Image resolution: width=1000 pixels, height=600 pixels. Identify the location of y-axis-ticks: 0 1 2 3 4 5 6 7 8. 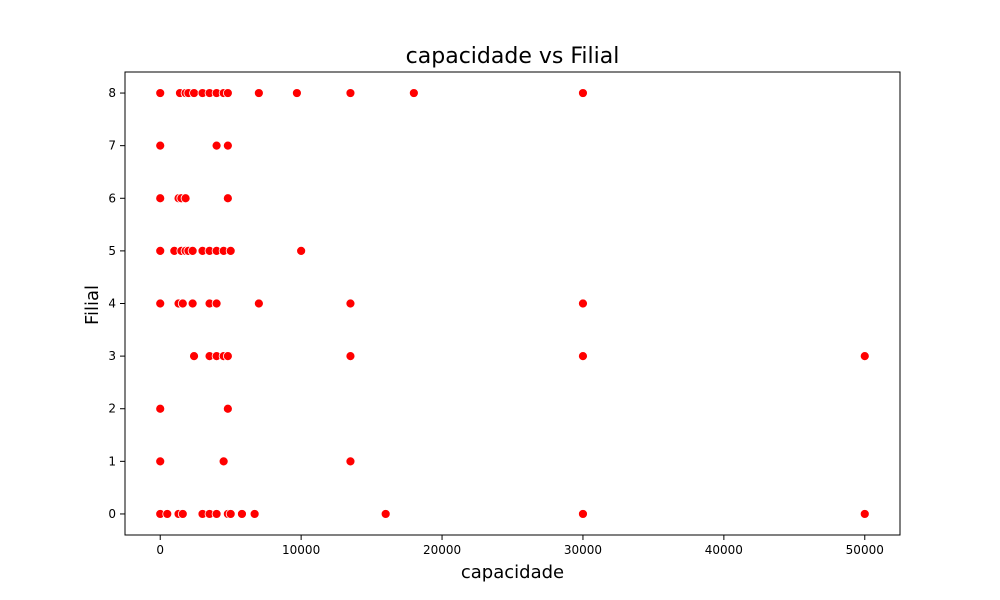
(116, 303).